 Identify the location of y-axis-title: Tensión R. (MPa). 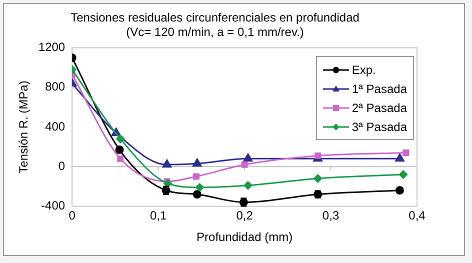
(23, 127).